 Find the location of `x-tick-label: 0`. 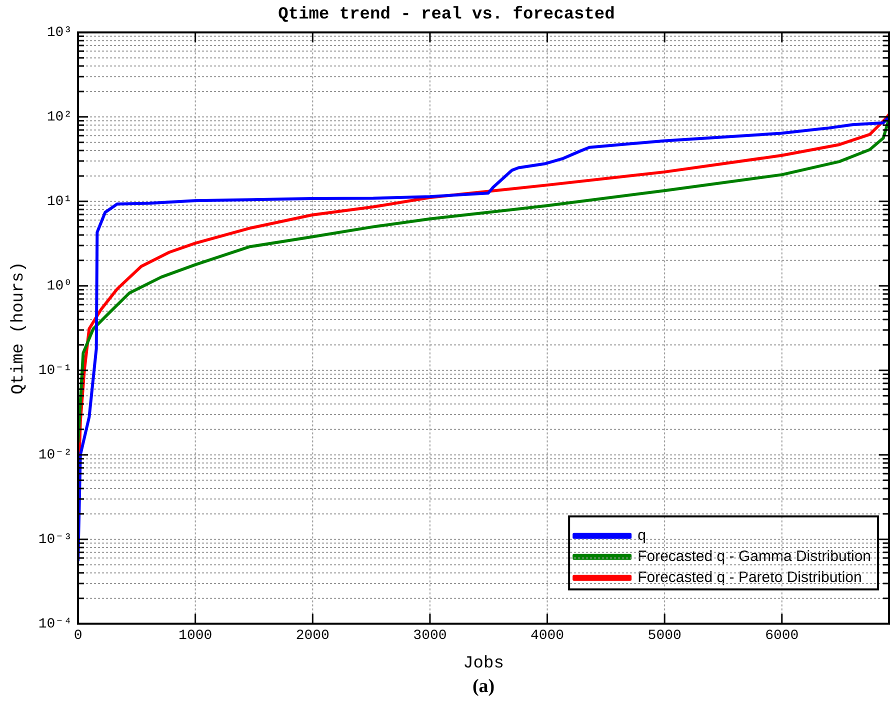

x-tick-label: 0 is located at coordinates (78, 636).